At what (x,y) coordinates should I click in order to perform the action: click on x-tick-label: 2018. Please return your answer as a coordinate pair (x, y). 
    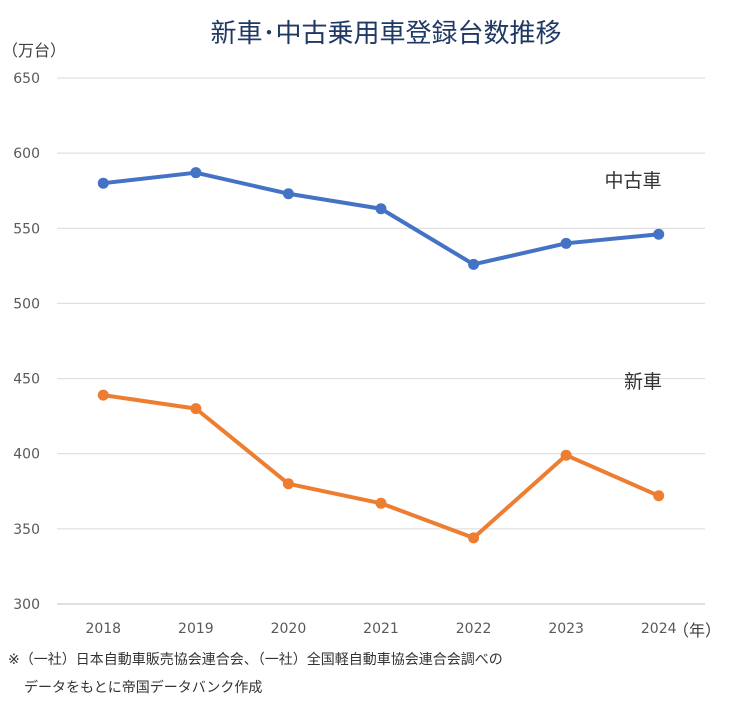
    Looking at the image, I should click on (103, 629).